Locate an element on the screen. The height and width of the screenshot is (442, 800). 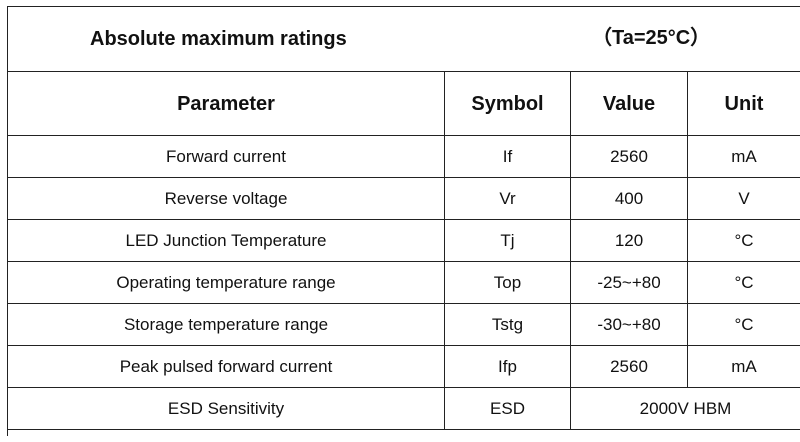
parameter-cell: Reverse voltage is located at coordinates (226, 198).